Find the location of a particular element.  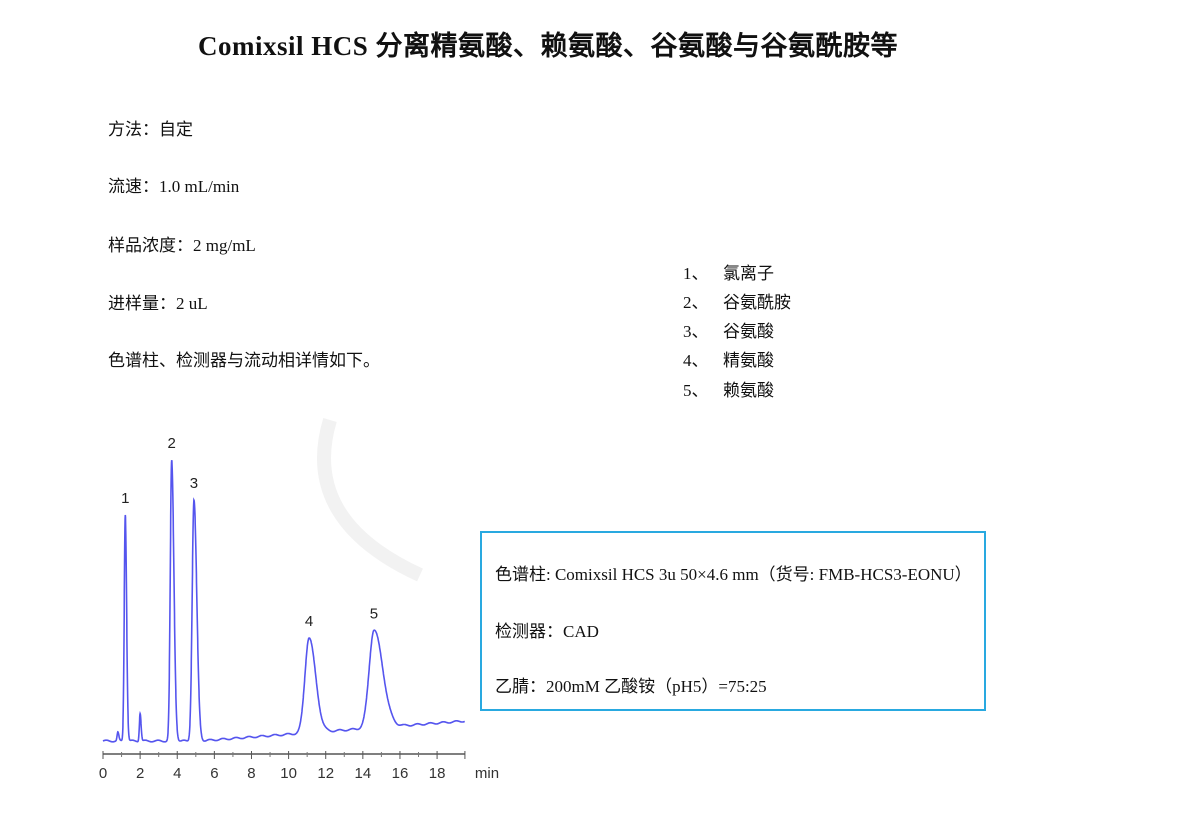

x-tick-label: 18 is located at coordinates (437, 773).